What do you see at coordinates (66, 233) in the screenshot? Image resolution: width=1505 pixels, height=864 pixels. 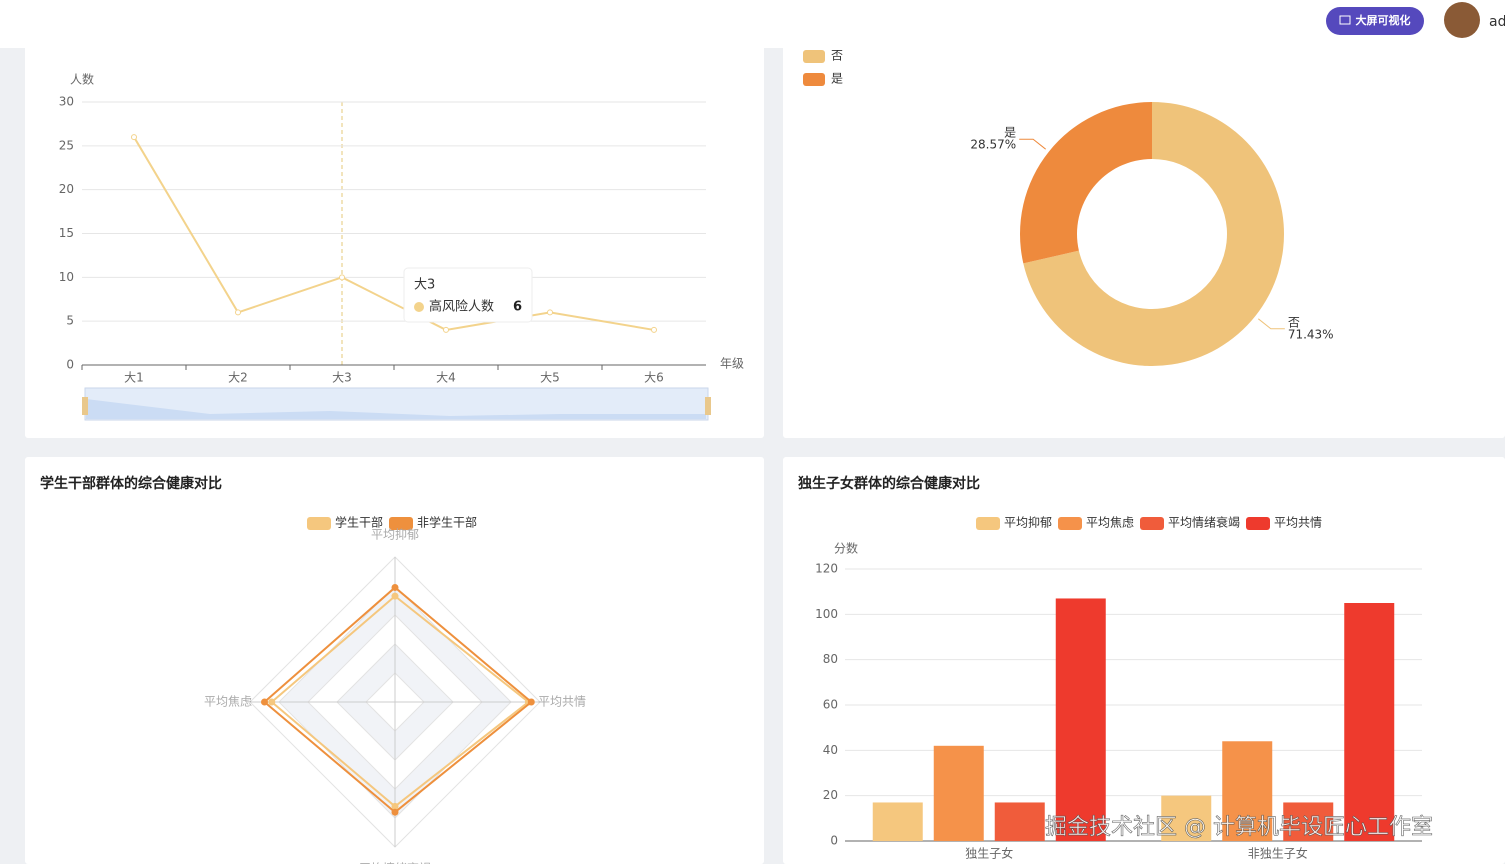 I see `y-tick-label: 15` at bounding box center [66, 233].